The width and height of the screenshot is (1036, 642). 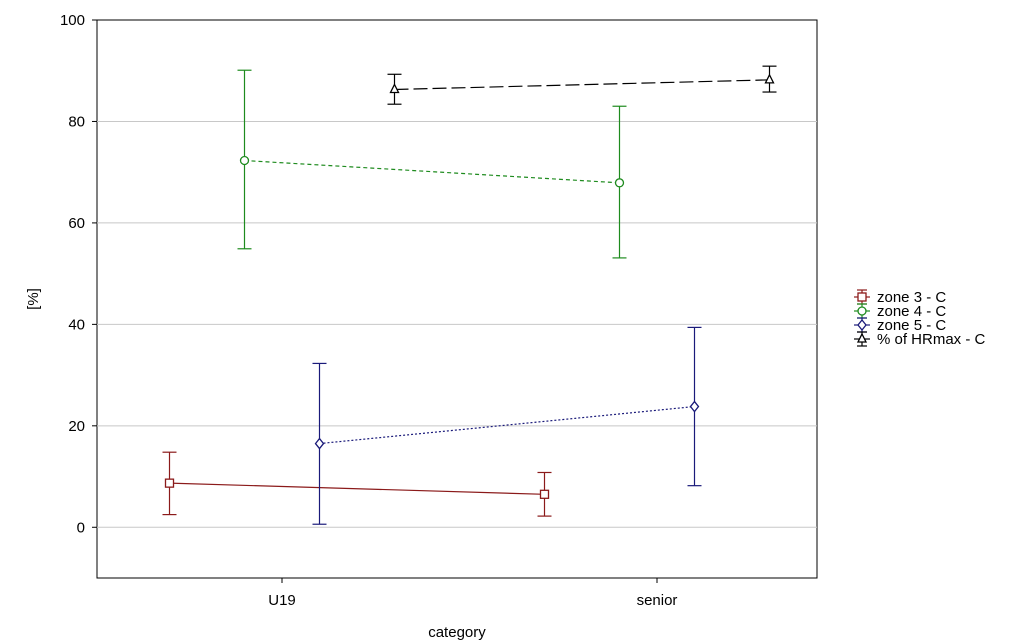 I want to click on legend-label: zone 3 - C, so click(x=911, y=297).